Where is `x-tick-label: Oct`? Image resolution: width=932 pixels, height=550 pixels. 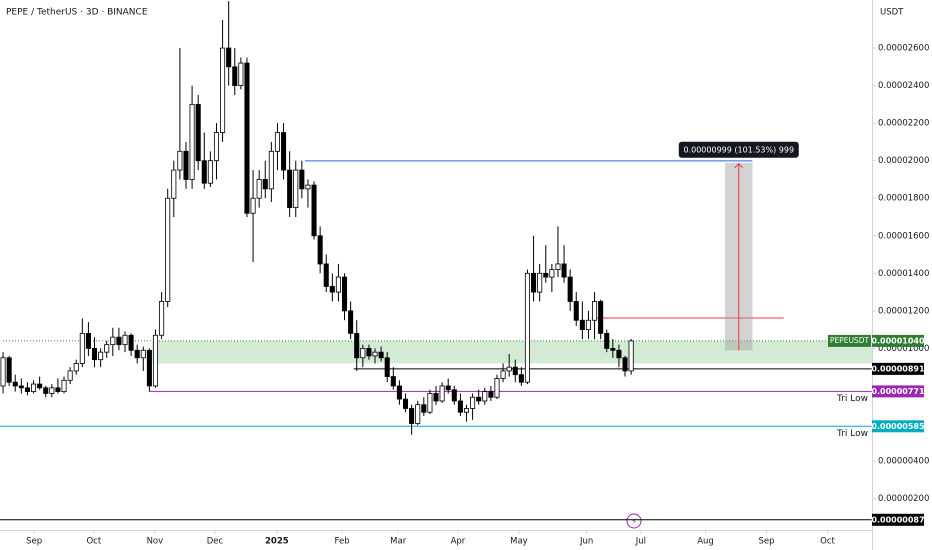 x-tick-label: Oct is located at coordinates (827, 542).